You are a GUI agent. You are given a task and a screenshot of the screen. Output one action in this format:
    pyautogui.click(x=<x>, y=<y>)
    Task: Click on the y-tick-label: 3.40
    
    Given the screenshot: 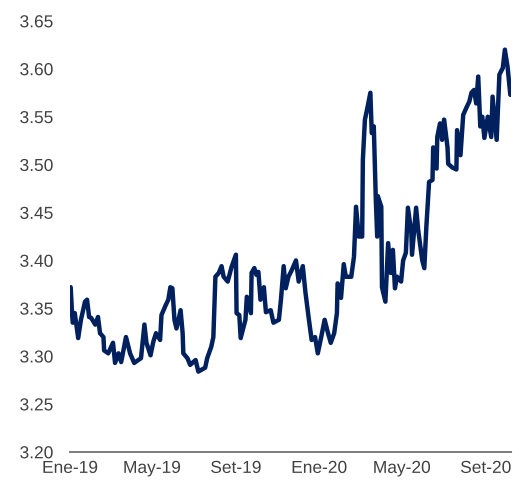 What is the action you would take?
    pyautogui.click(x=36, y=260)
    